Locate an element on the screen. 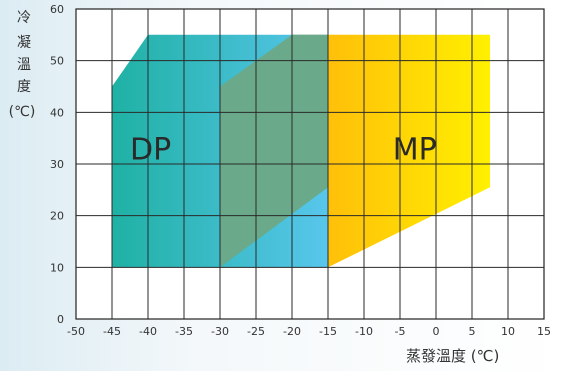  y-tick-label: 0 is located at coordinates (60, 319).